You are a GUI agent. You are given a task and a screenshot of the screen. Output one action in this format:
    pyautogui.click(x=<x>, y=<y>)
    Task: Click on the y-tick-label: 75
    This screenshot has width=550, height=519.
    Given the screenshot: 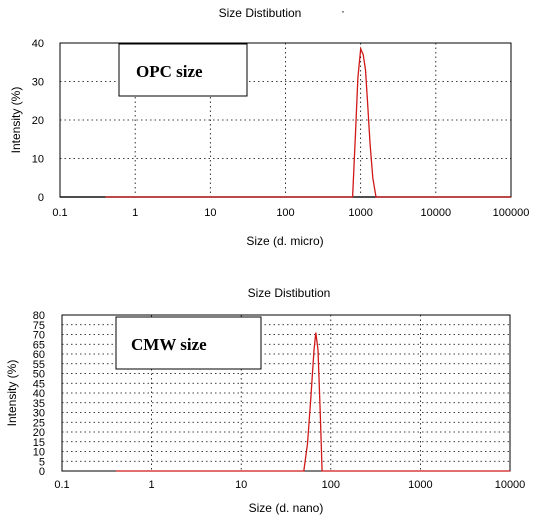 What is the action you would take?
    pyautogui.click(x=39, y=326)
    